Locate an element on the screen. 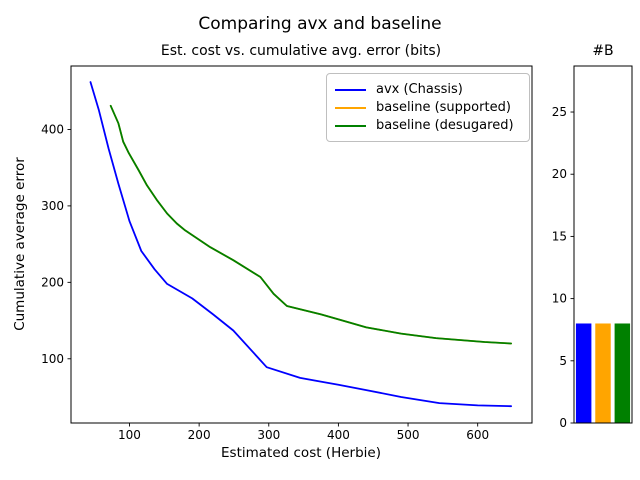 The width and height of the screenshot is (640, 480). bar-y-tick-label: 25 is located at coordinates (559, 112).